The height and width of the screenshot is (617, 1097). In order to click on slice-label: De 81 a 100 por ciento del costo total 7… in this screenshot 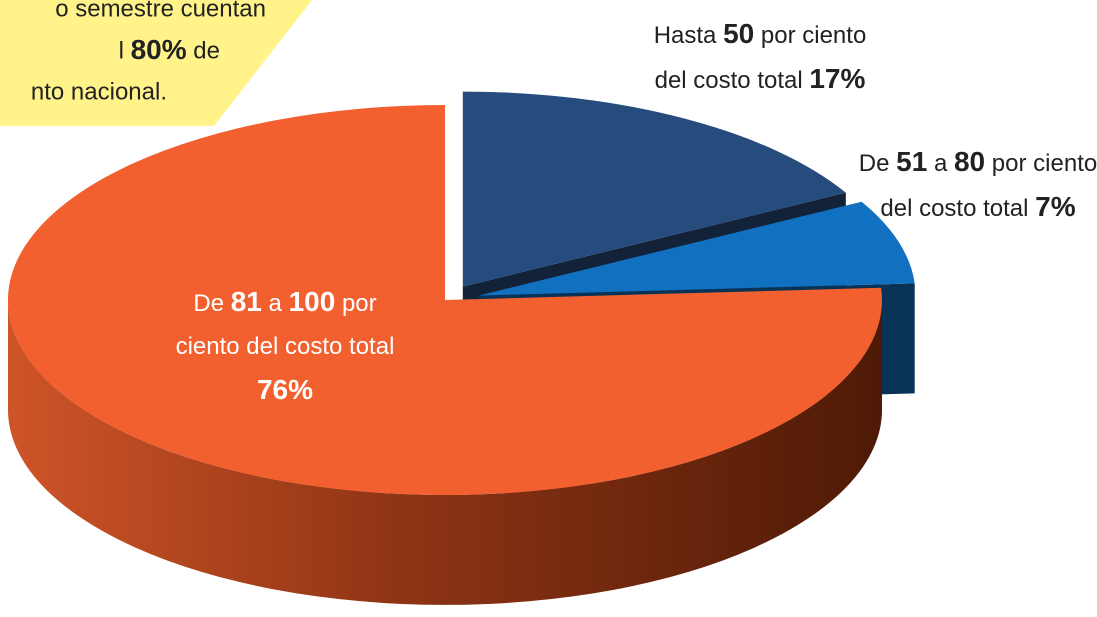, I will do `click(285, 346)`.